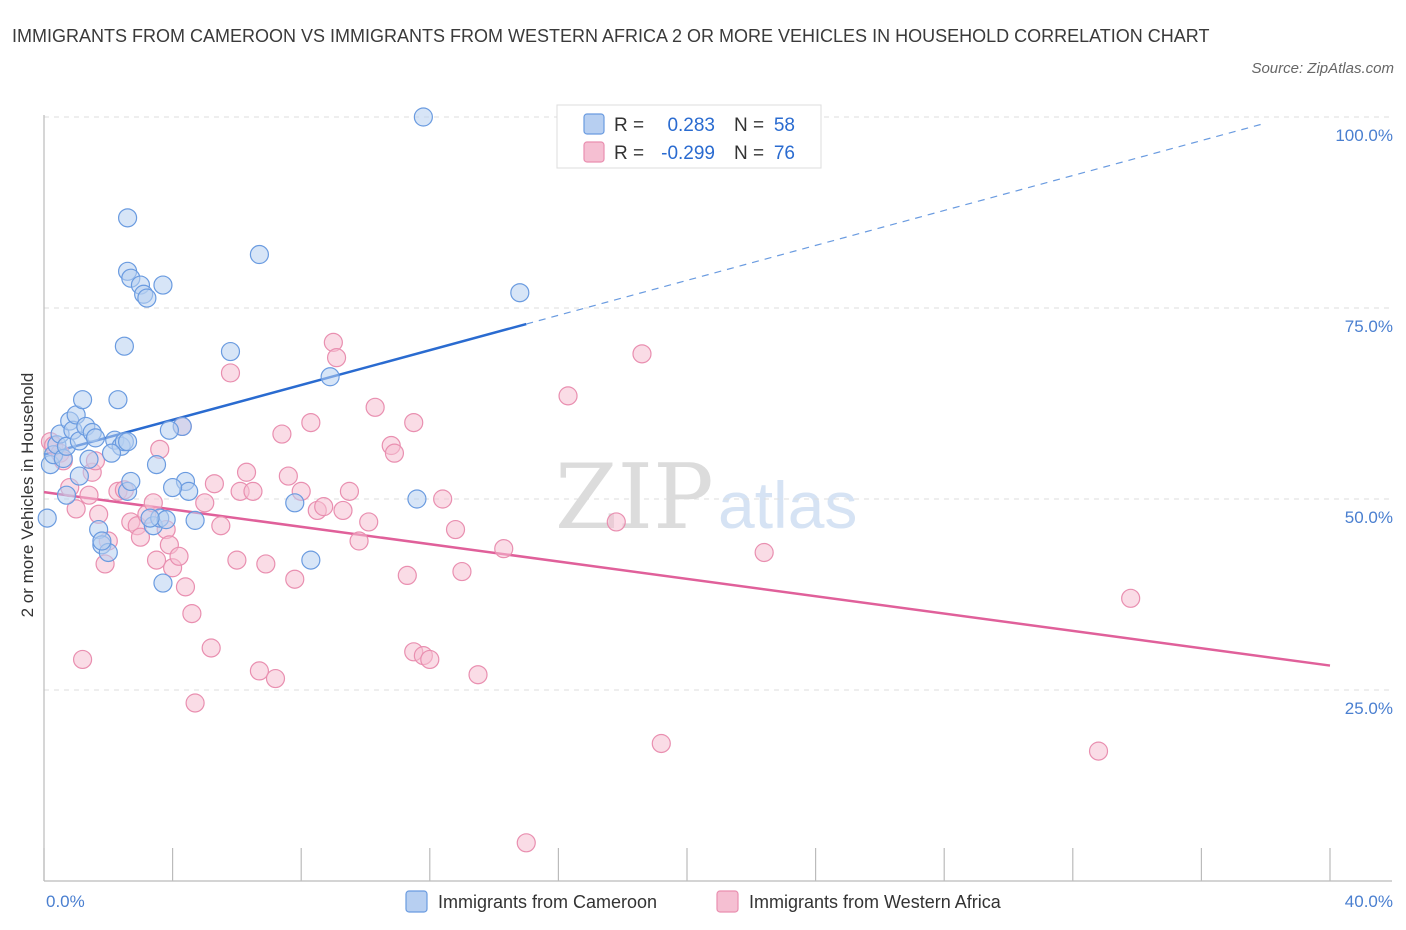  I want to click on stats-swatch-pink, so click(594, 152).